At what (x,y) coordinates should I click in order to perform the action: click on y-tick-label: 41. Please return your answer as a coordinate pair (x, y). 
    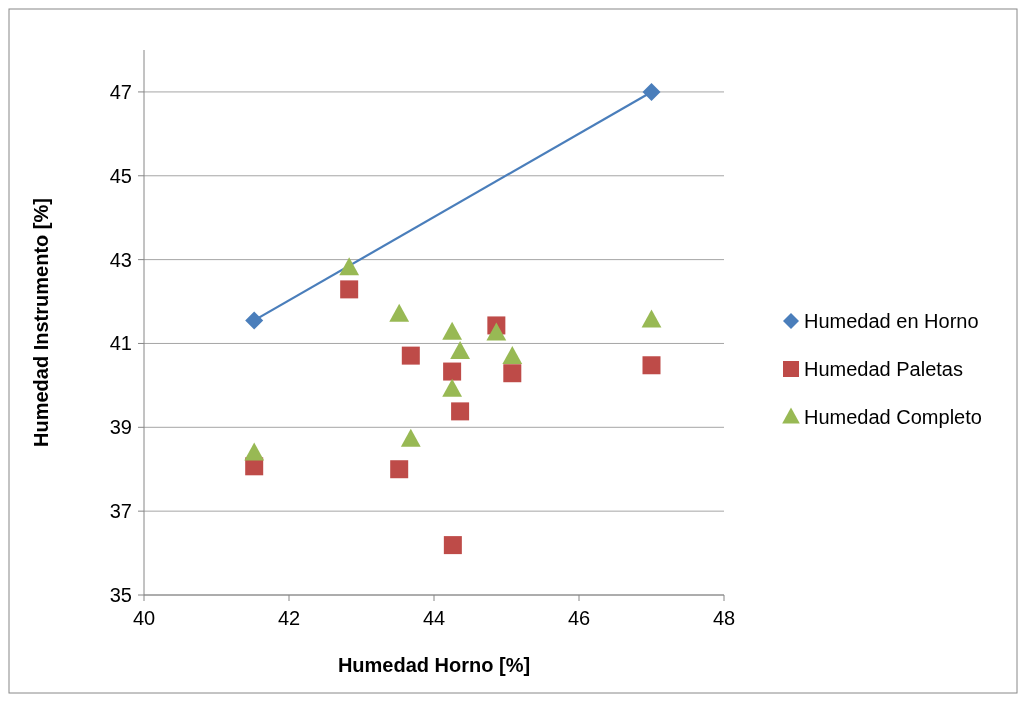
    Looking at the image, I should click on (120, 343).